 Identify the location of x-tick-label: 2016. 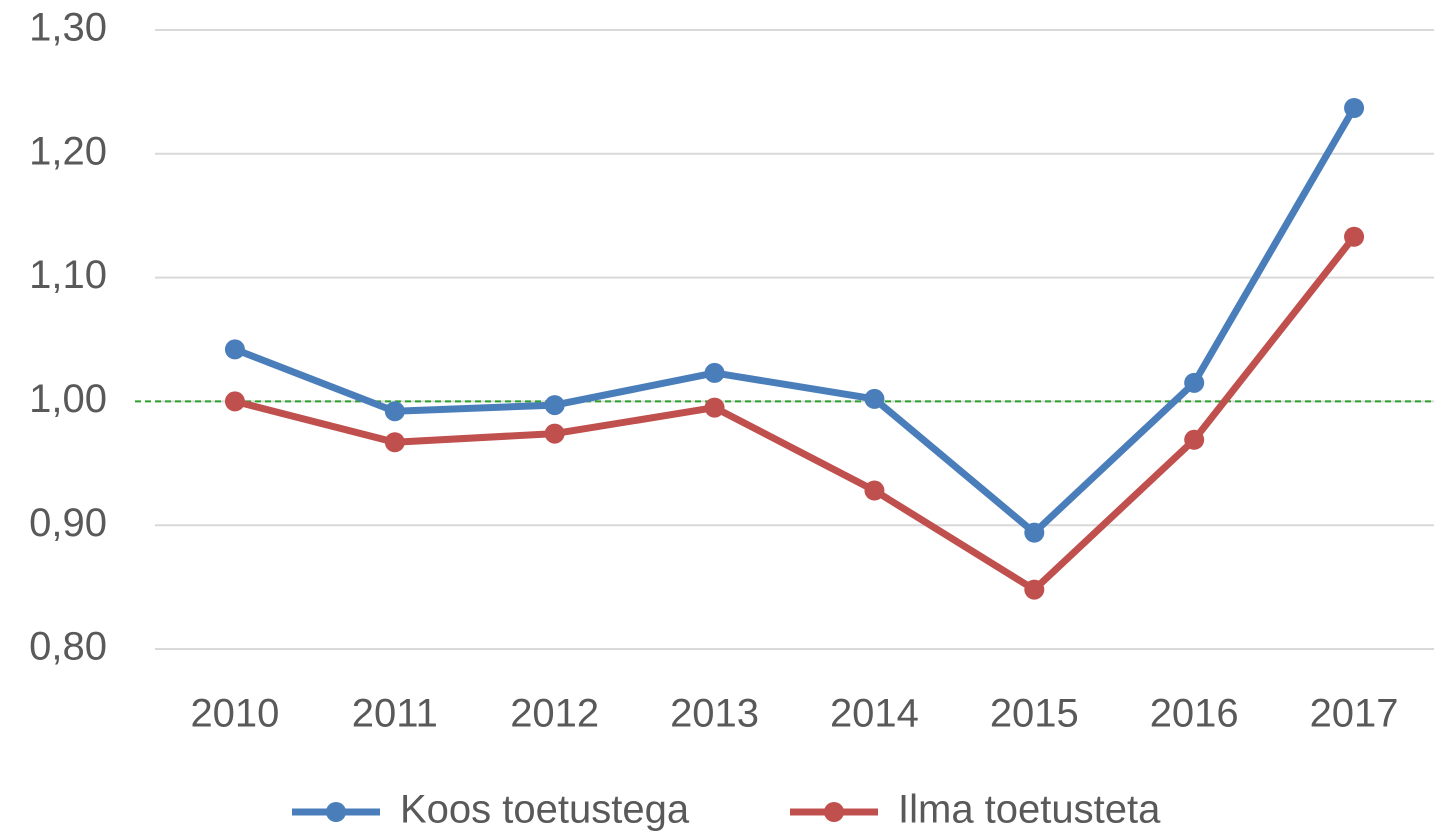
(1194, 714).